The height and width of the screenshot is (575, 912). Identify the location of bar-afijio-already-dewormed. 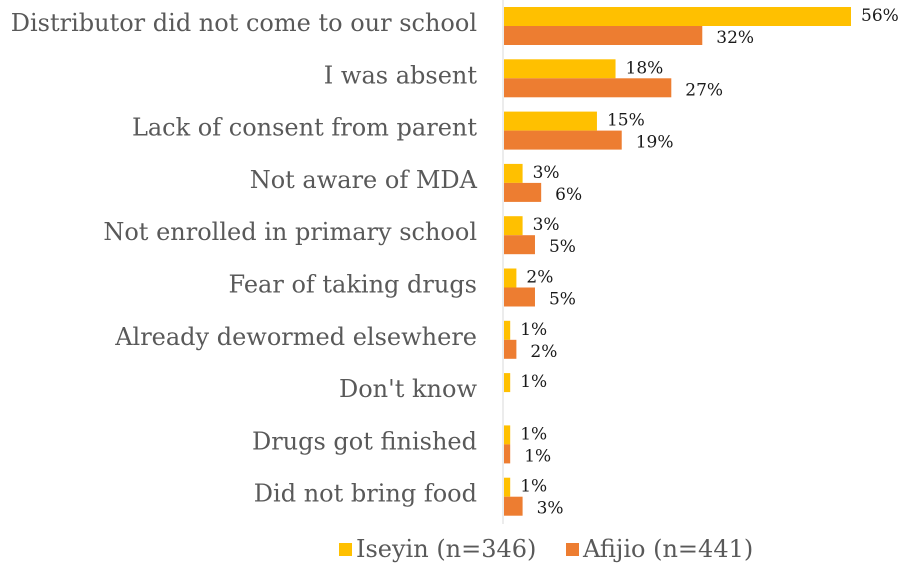
(510, 349).